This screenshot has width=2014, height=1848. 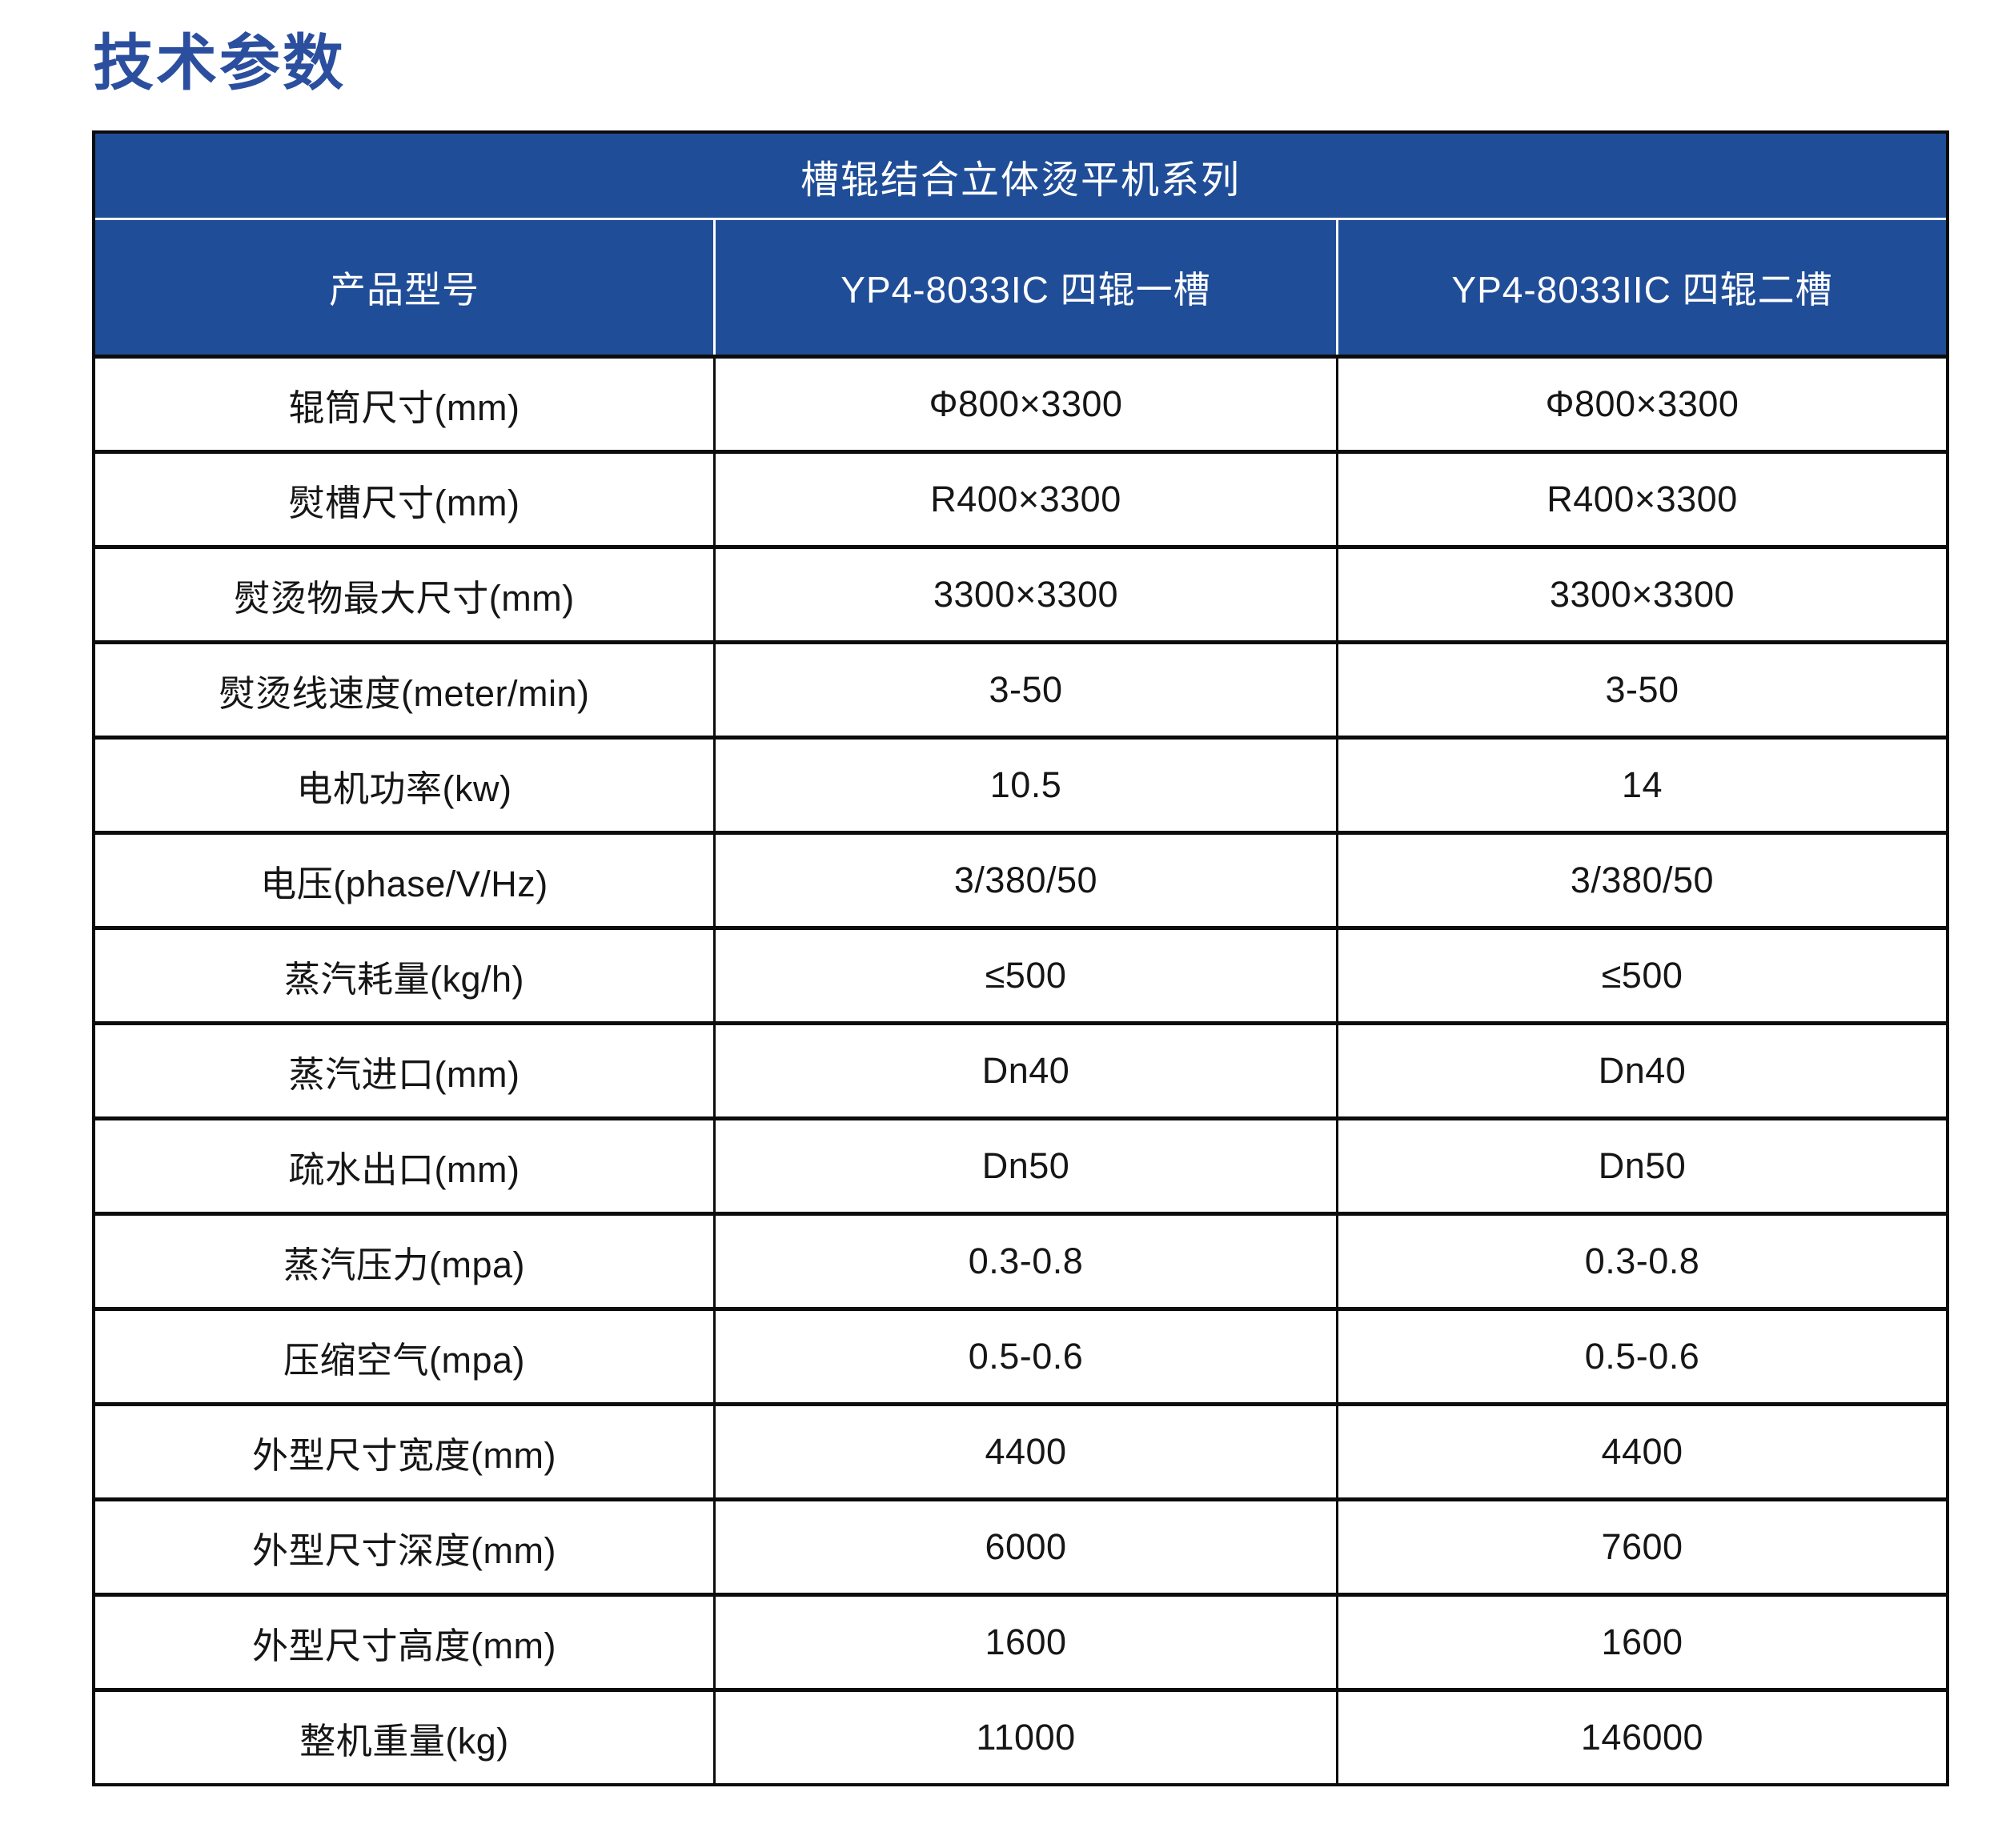 I want to click on spec-value-model-1: 3-50, so click(x=1024, y=690).